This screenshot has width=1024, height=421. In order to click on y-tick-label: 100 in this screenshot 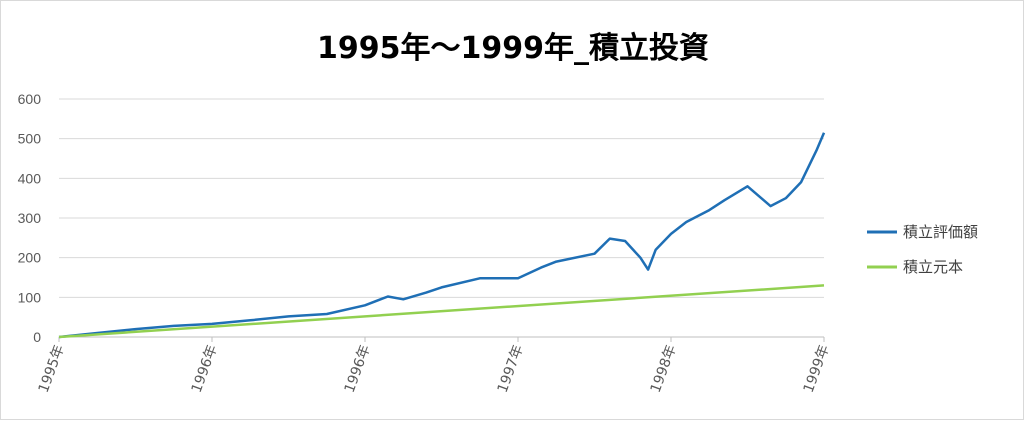, I will do `click(30, 297)`.